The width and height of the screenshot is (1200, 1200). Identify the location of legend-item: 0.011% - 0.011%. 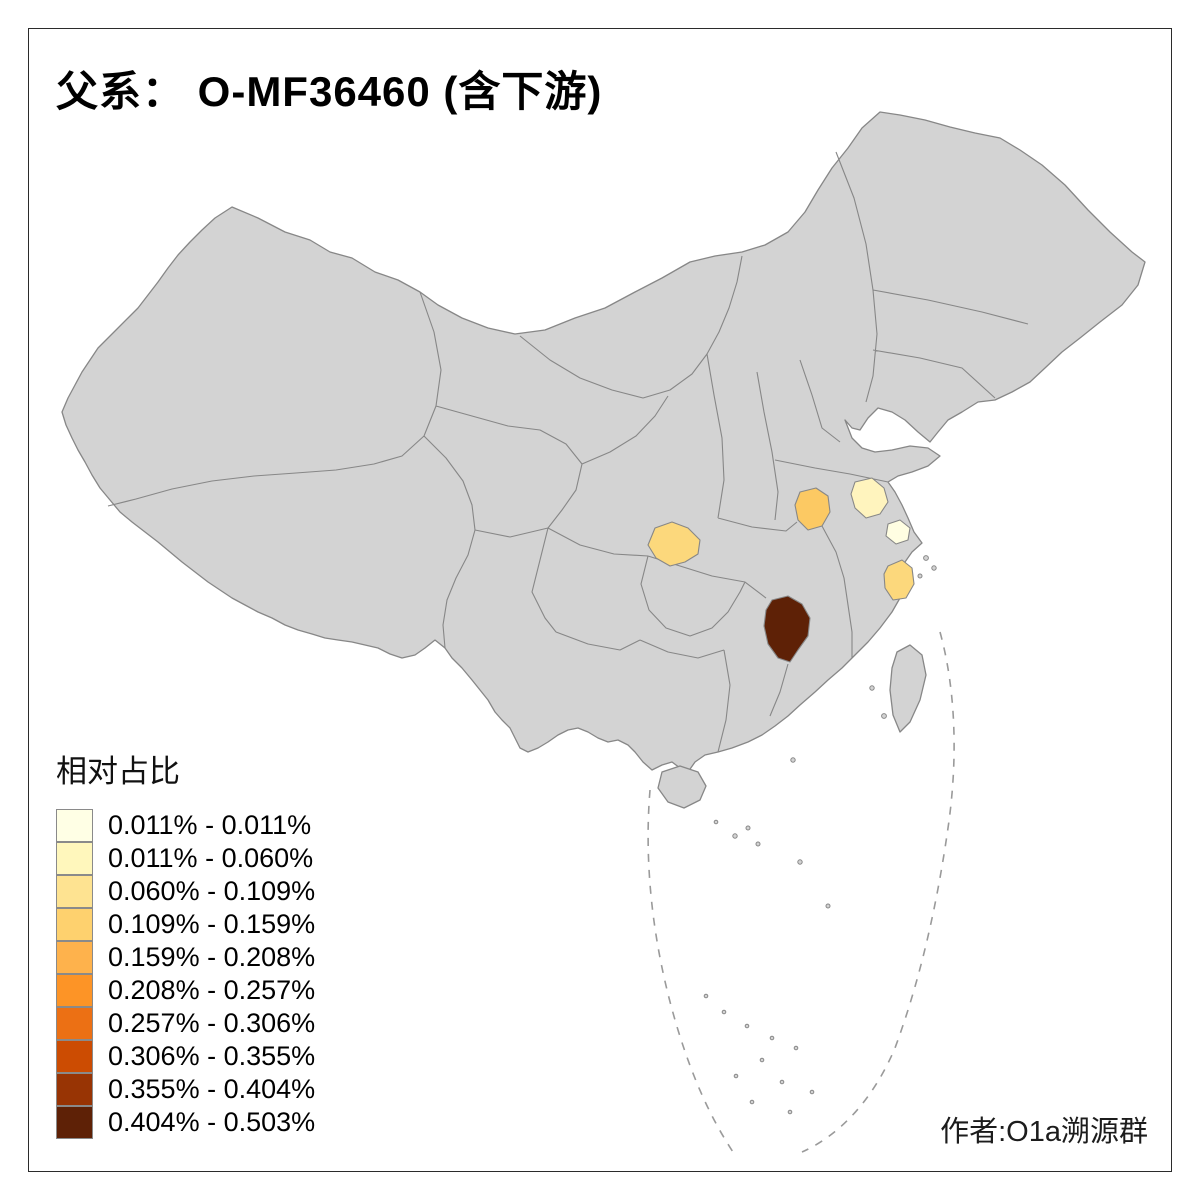
(185, 825).